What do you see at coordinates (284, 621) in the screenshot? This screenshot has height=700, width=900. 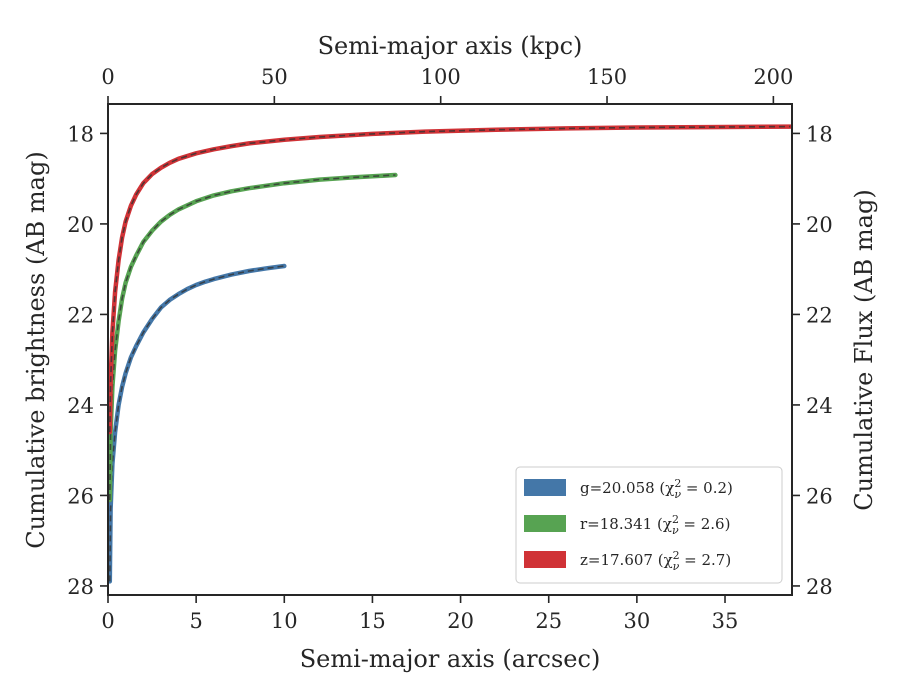 I see `x-tick-label: 10` at bounding box center [284, 621].